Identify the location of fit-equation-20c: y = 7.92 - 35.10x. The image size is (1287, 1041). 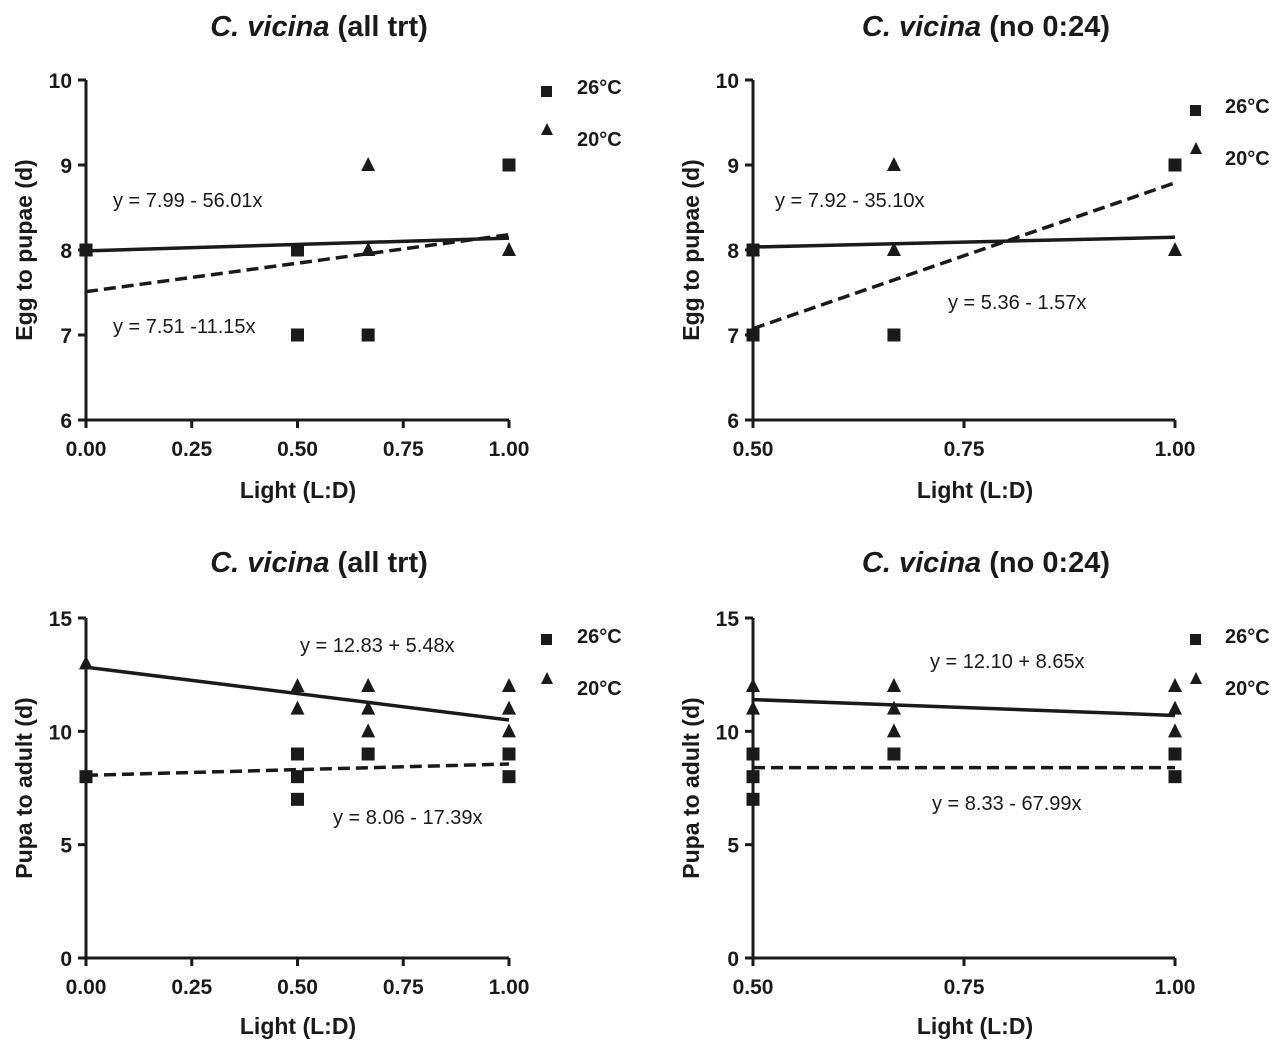
(850, 201).